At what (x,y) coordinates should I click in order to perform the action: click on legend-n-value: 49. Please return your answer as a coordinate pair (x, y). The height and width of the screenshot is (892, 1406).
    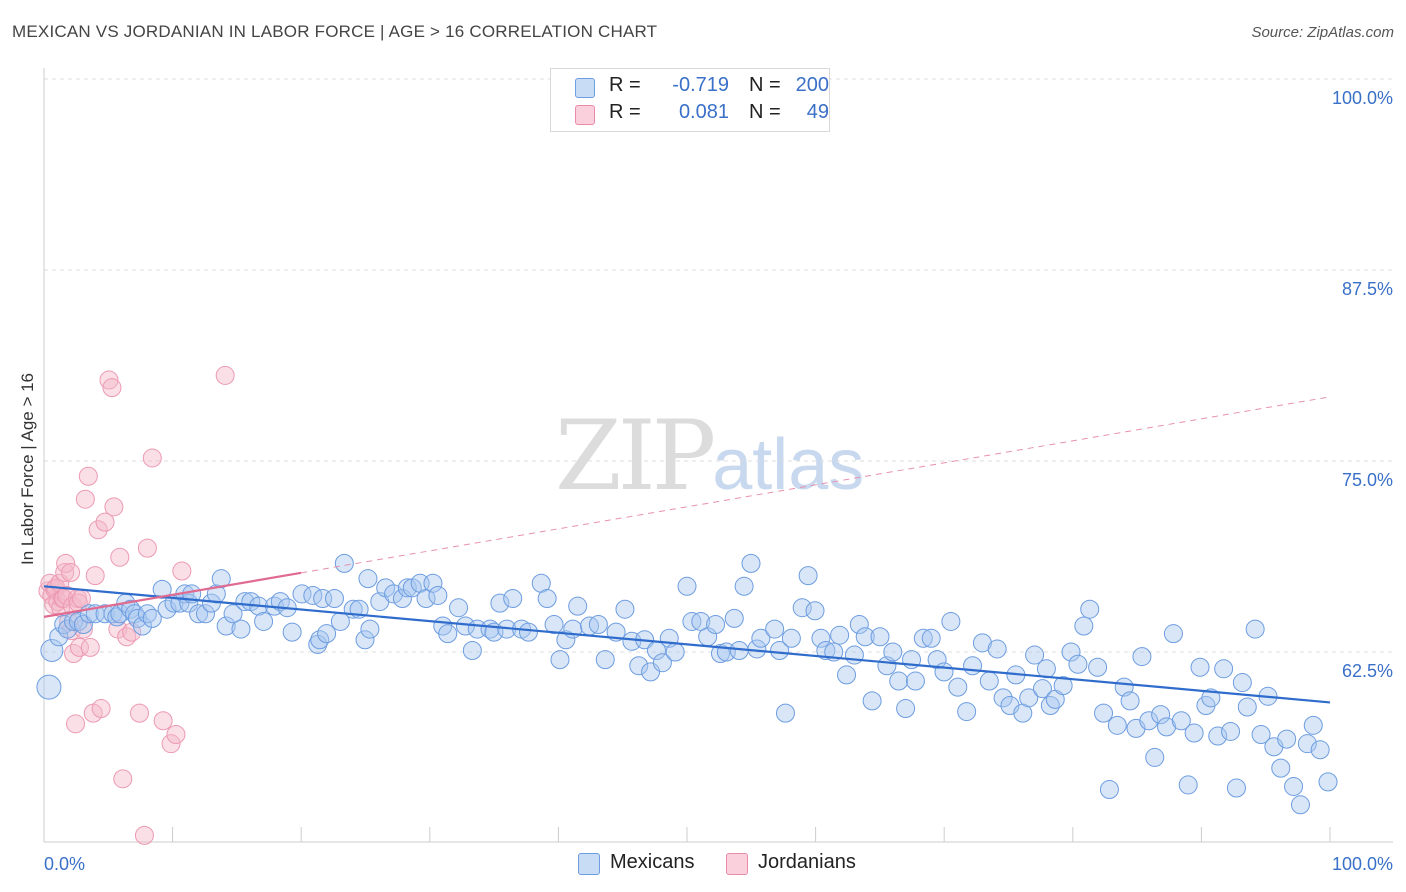
    Looking at the image, I should click on (817, 112).